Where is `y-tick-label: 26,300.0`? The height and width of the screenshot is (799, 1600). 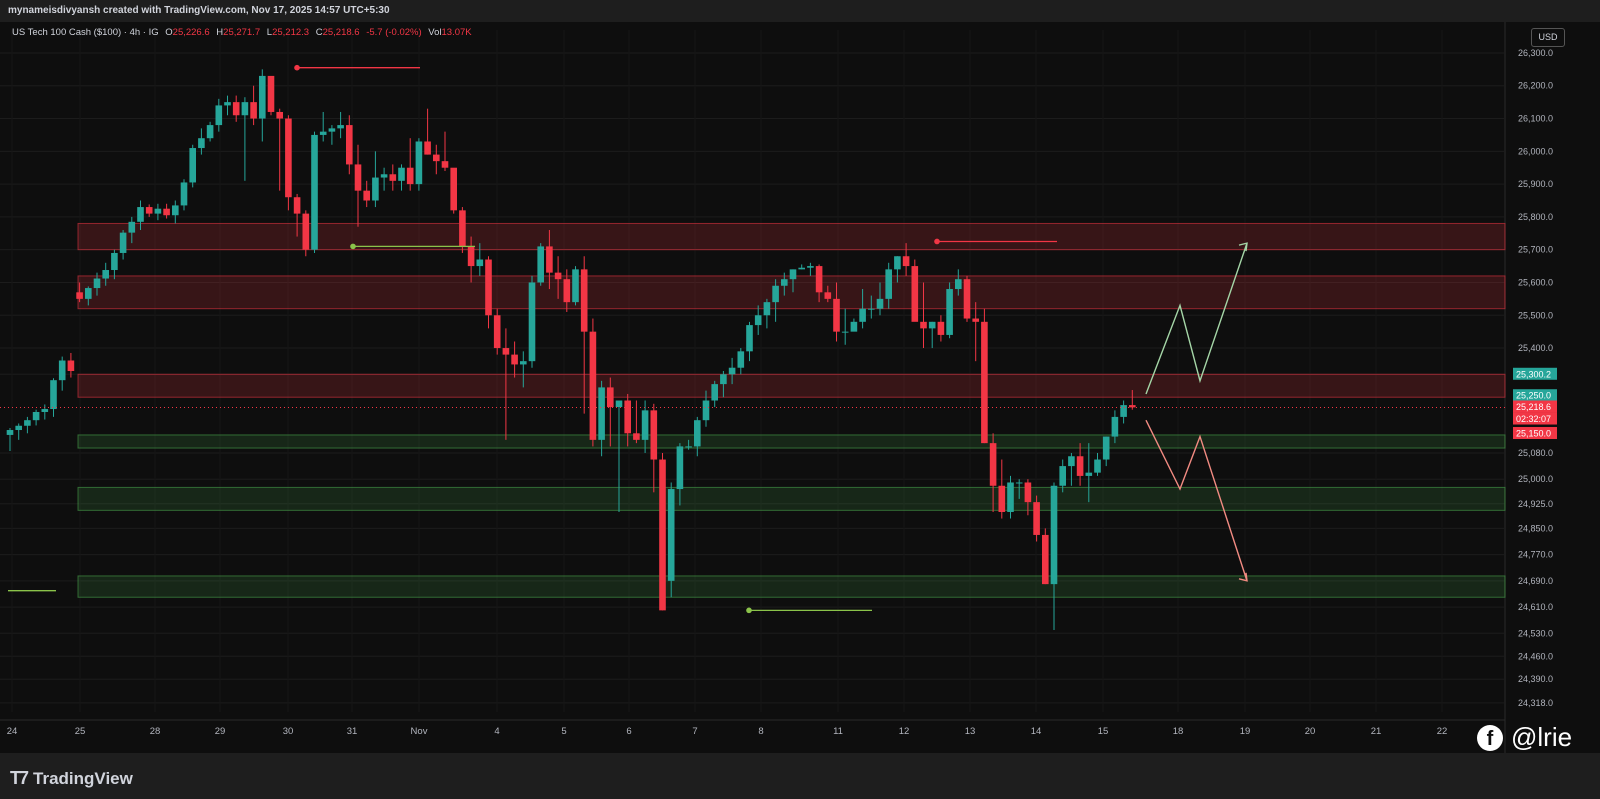 y-tick-label: 26,300.0 is located at coordinates (1535, 53).